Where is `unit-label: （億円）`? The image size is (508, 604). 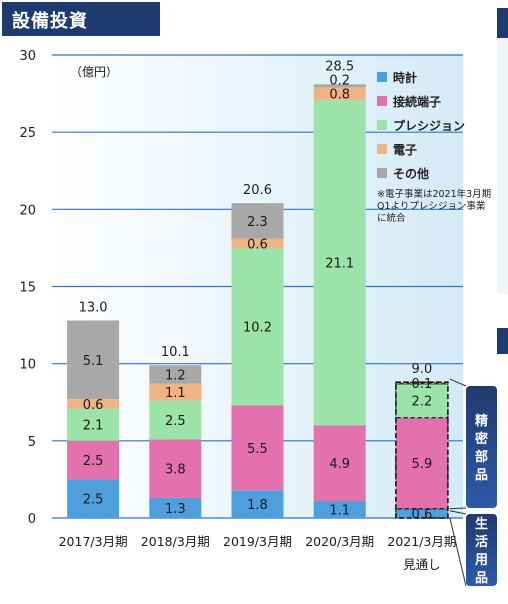
unit-label: （億円） is located at coordinates (94, 72).